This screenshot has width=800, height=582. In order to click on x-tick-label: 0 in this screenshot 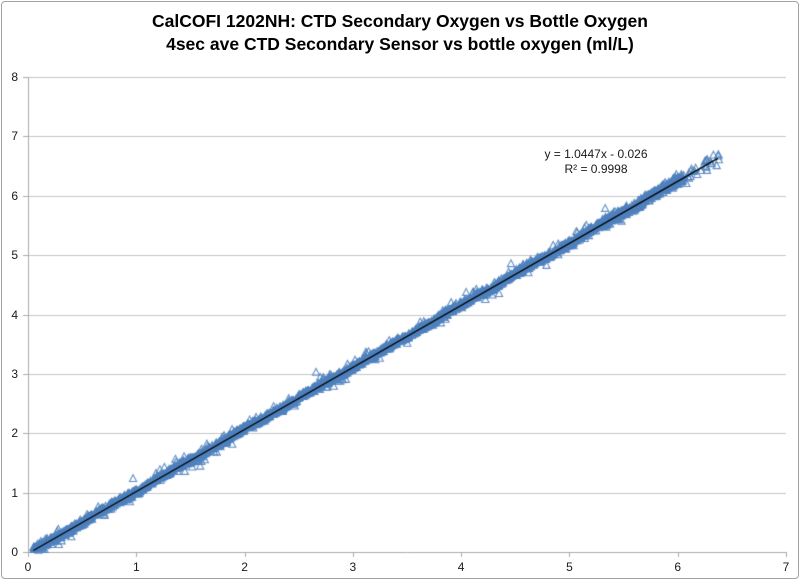, I will do `click(28, 567)`.